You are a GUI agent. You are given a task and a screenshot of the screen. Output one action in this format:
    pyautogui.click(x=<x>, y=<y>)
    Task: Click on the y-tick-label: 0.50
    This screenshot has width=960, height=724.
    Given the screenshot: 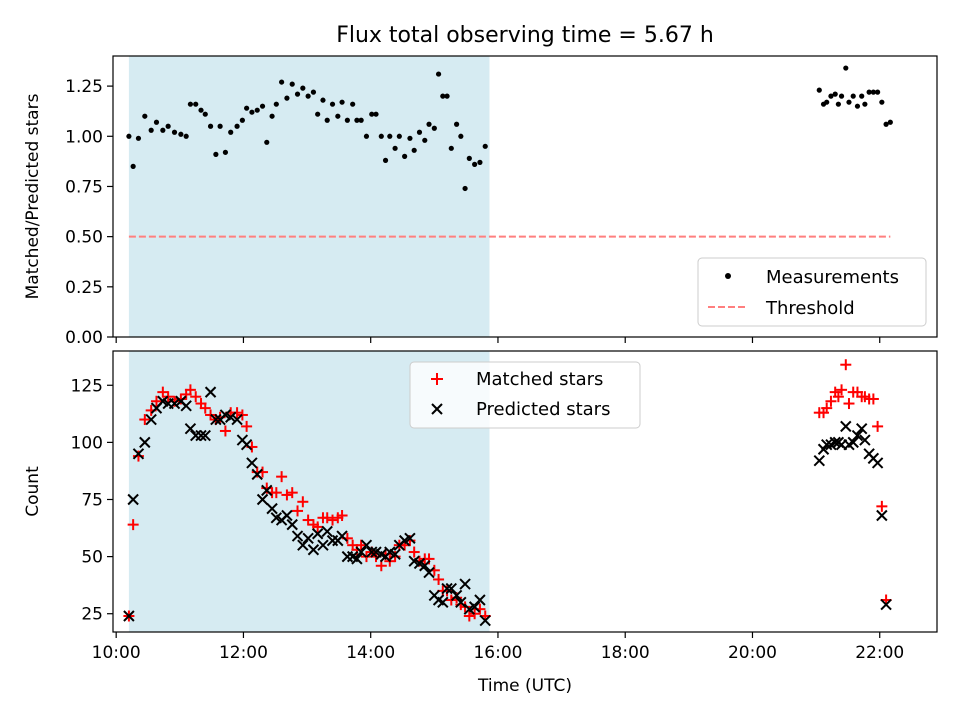 What is the action you would take?
    pyautogui.click(x=84, y=238)
    